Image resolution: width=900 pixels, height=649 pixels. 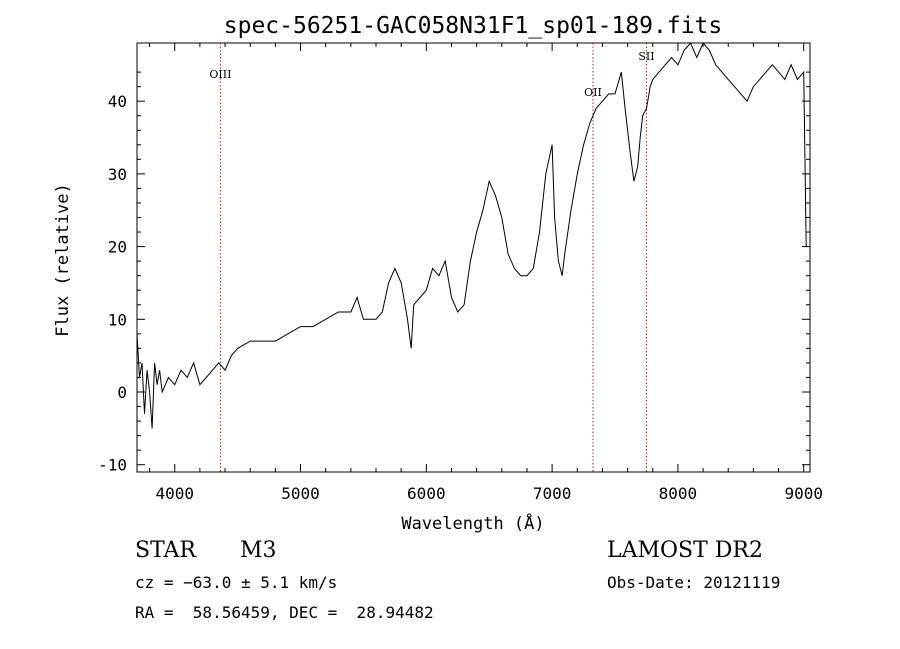 I want to click on x-tick-label: 5000, so click(x=300, y=493).